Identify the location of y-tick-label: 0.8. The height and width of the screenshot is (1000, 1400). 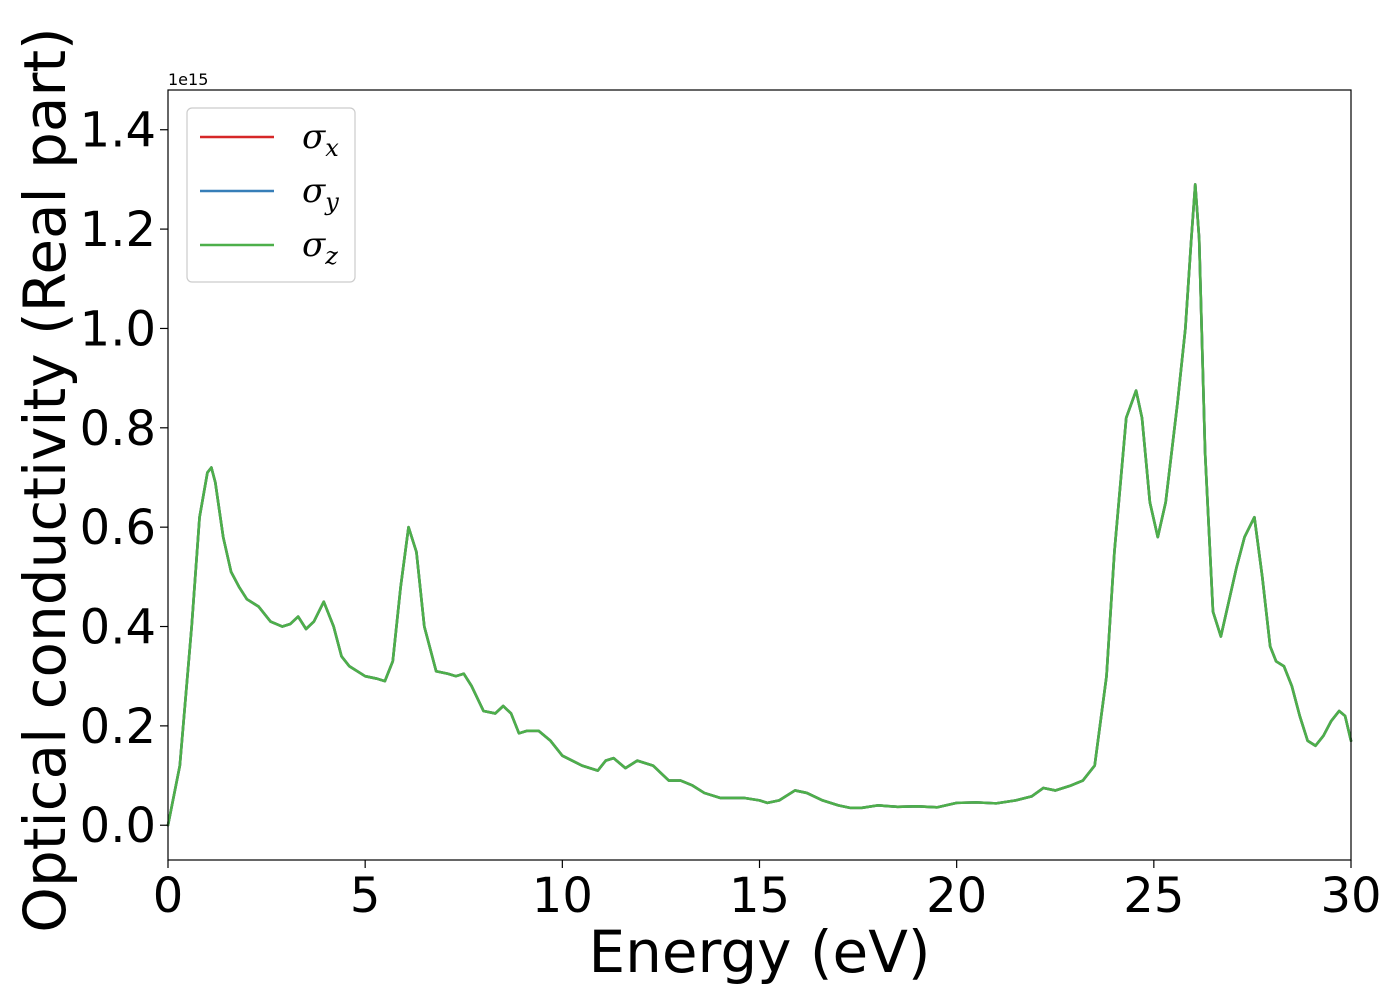
(118, 429).